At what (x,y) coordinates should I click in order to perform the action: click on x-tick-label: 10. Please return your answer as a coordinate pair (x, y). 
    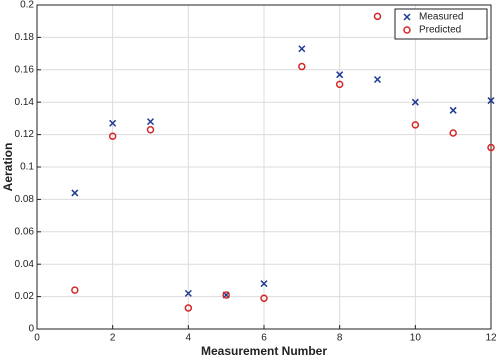
    Looking at the image, I should click on (416, 338).